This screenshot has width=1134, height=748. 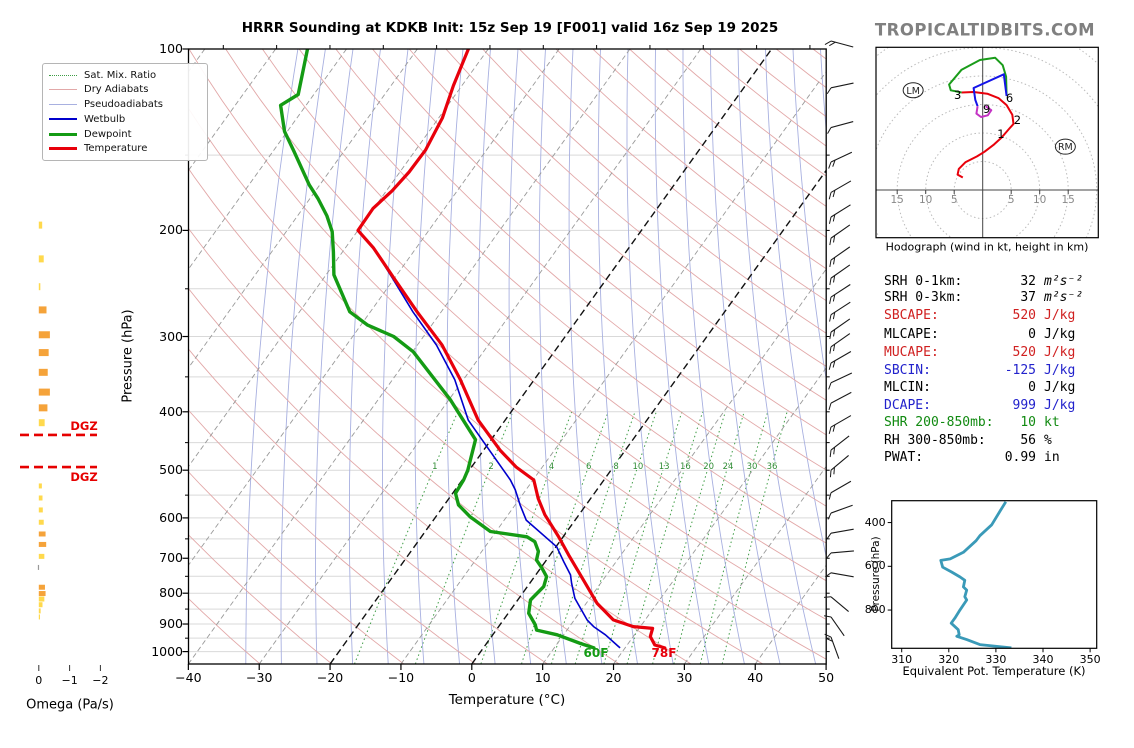 What do you see at coordinates (596, 653) in the screenshot?
I see `surface-dewpoint-label: 60F` at bounding box center [596, 653].